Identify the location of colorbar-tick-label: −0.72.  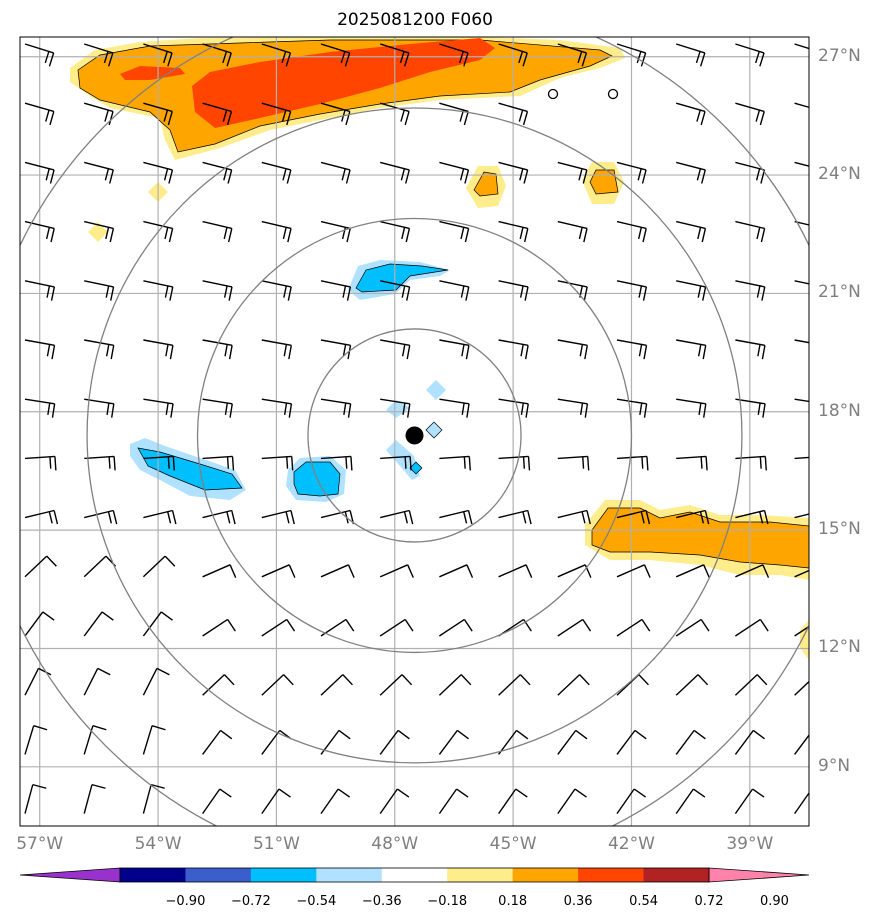
(250, 901).